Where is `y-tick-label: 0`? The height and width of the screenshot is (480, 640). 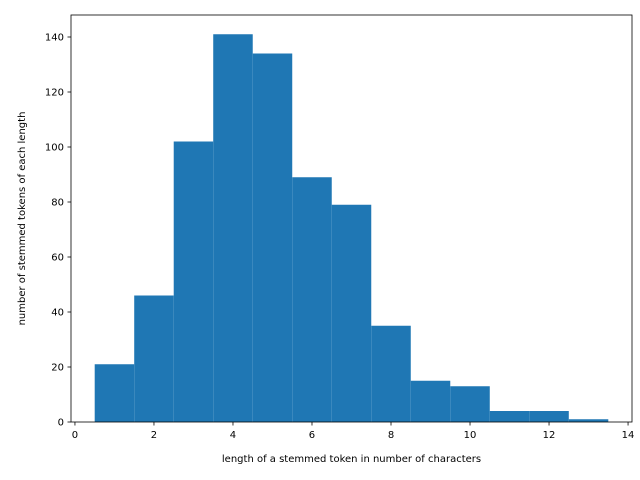 y-tick-label: 0 is located at coordinates (61, 423).